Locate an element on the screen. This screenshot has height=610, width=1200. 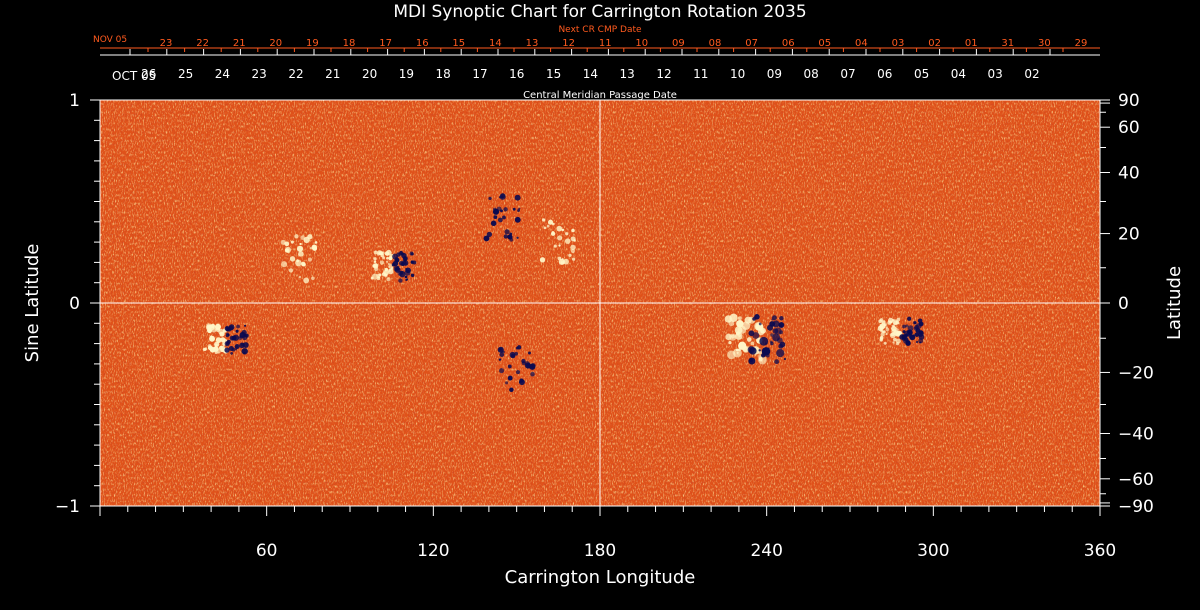
next-cmp-day-label: 06 is located at coordinates (788, 43).